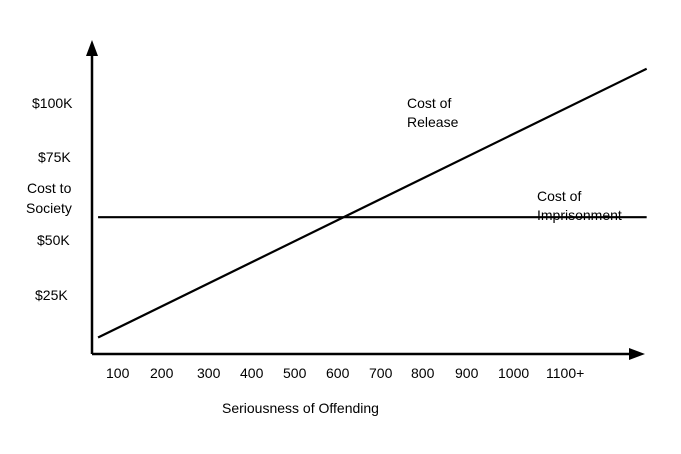 This screenshot has width=681, height=454. I want to click on x-axis-label: Seriousness of Offending, so click(300, 408).